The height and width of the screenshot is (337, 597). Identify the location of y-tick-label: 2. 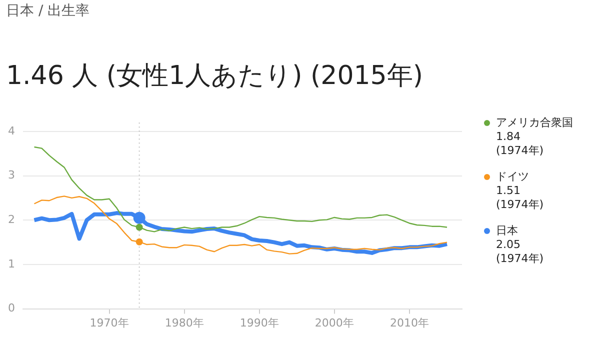
(11, 219).